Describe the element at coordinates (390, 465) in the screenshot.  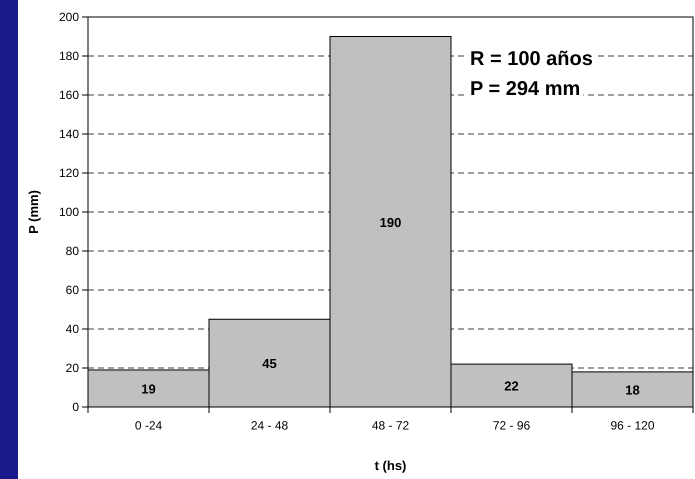
I see `x-axis-title: t (hs)` at that location.